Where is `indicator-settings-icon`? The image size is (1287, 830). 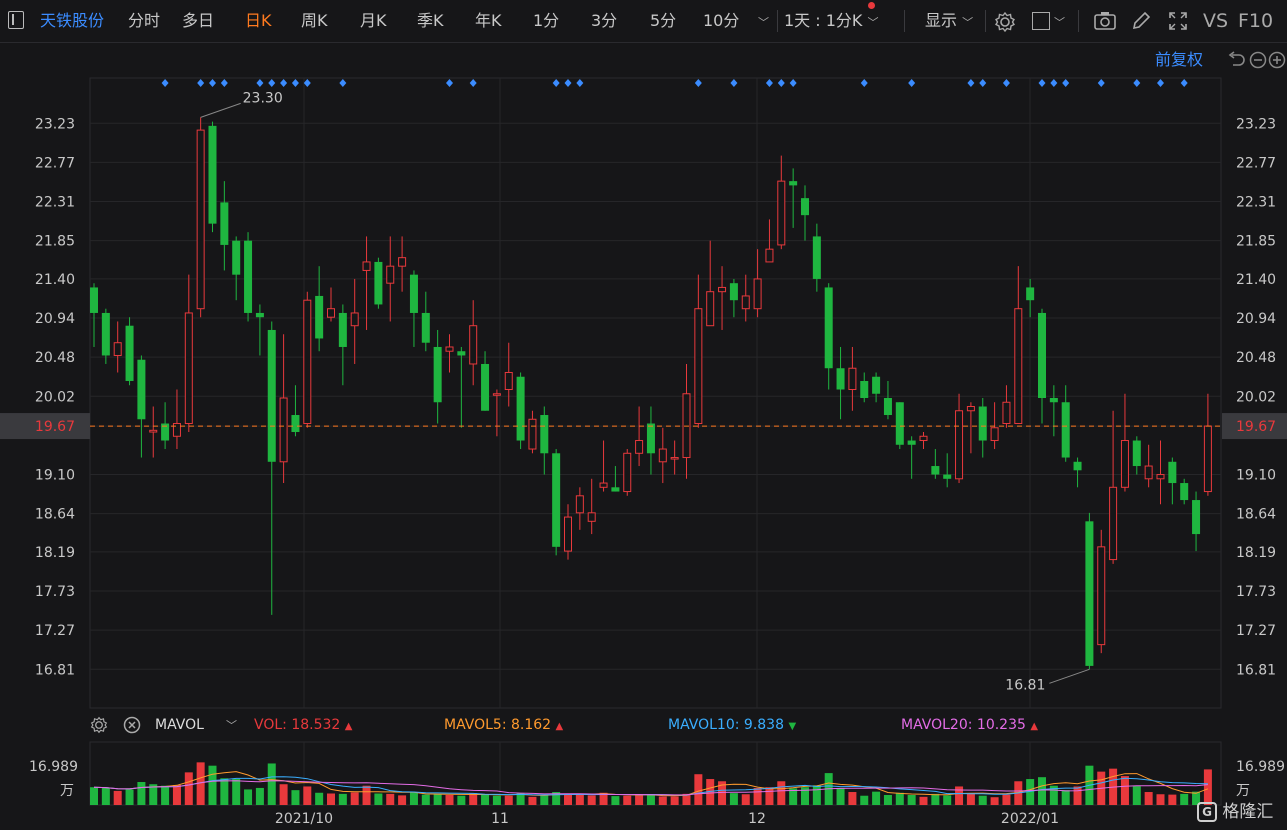 indicator-settings-icon is located at coordinates (99, 725).